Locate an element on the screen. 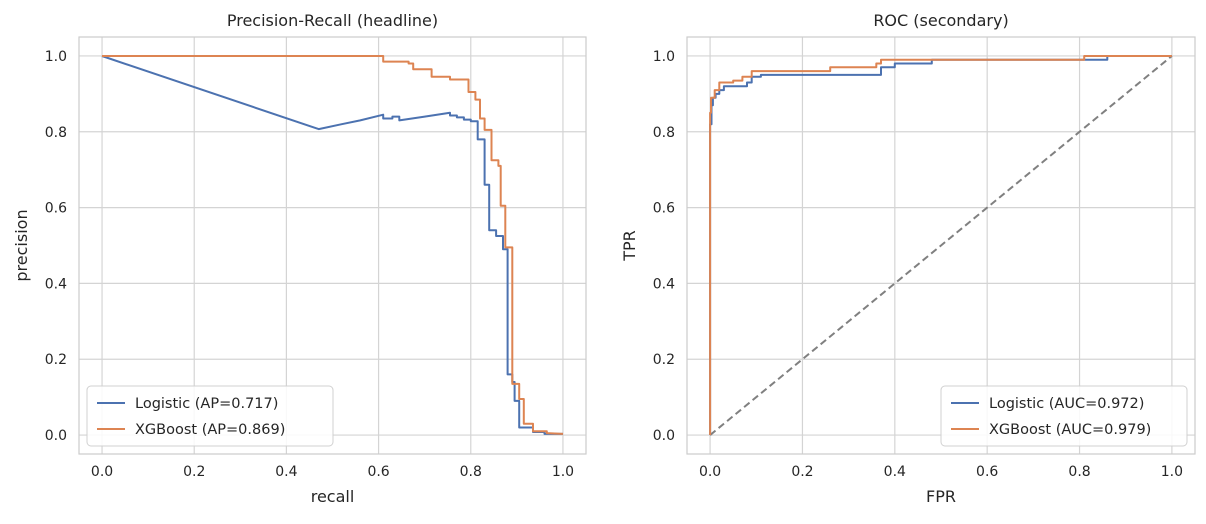  pr-x-tick-label: 0.0 is located at coordinates (102, 472).